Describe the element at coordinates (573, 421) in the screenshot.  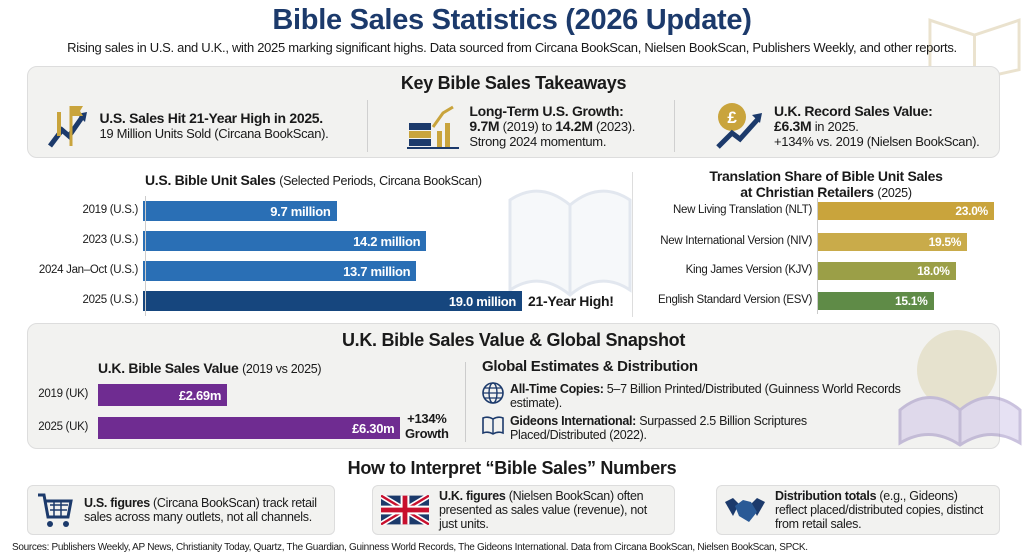
I see `item-title: Gideons International:` at that location.